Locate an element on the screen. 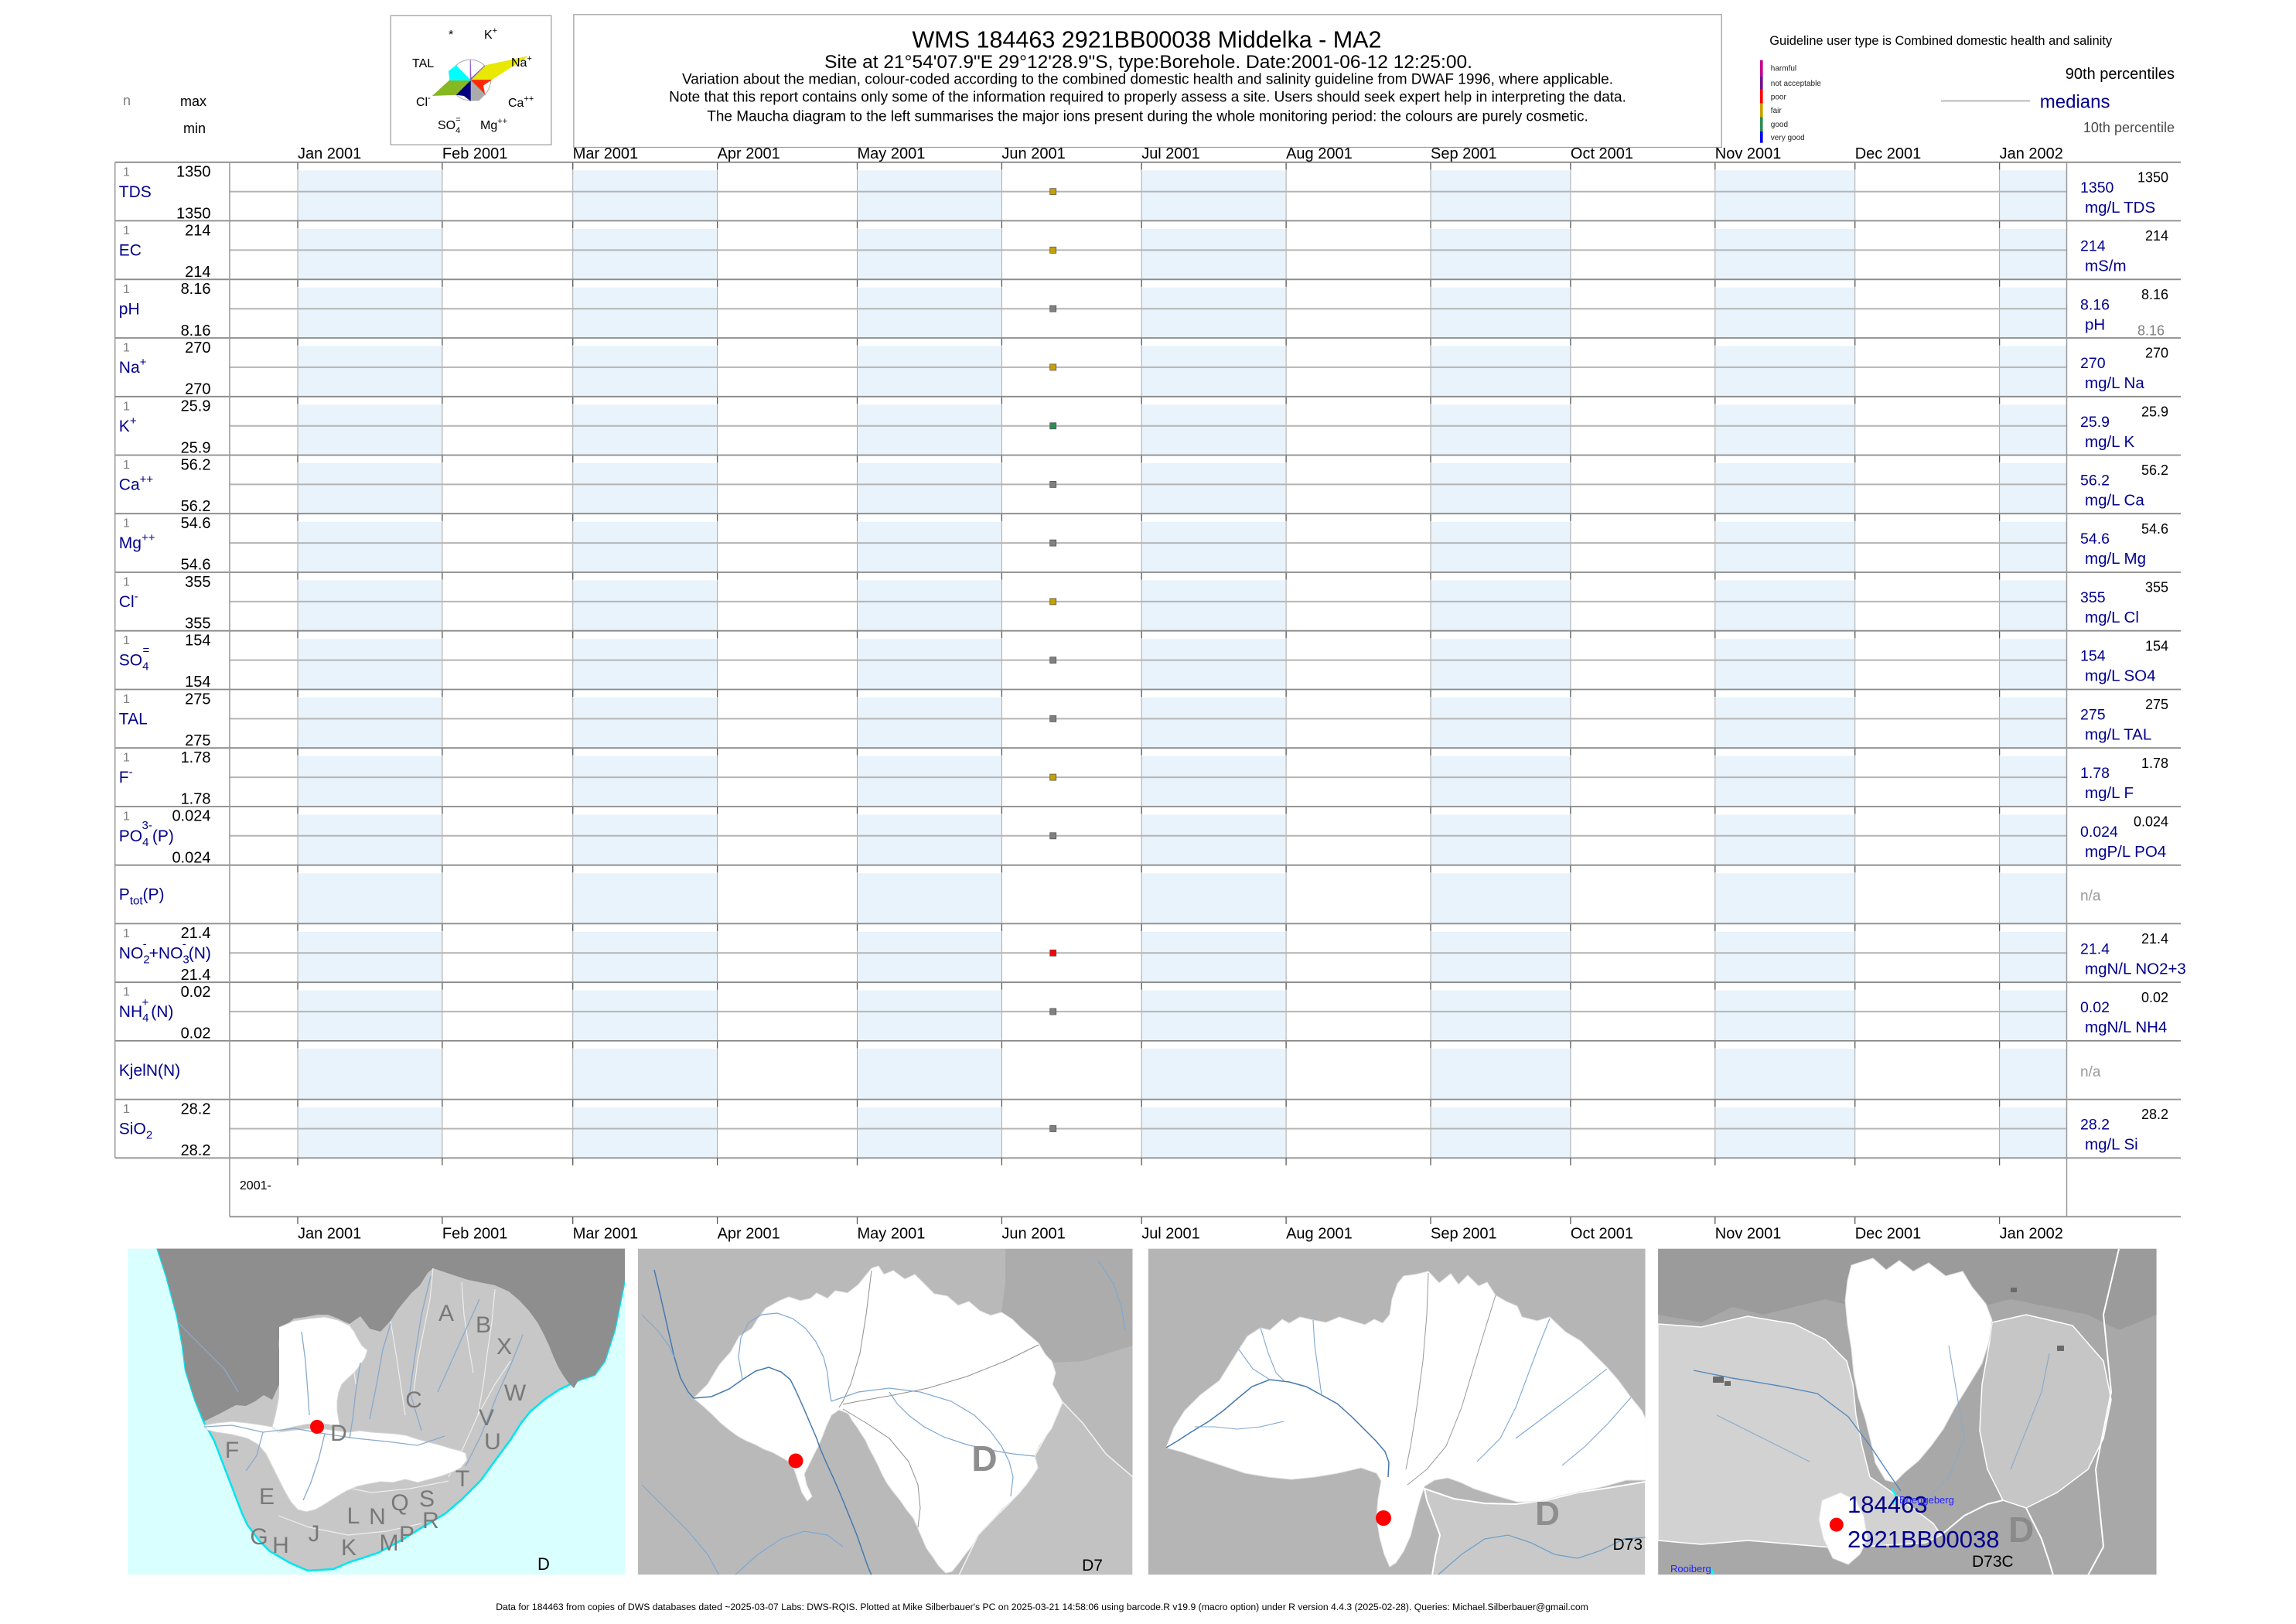 The width and height of the screenshot is (2296, 1624). svg-text: 0.02 is located at coordinates (196, 992).